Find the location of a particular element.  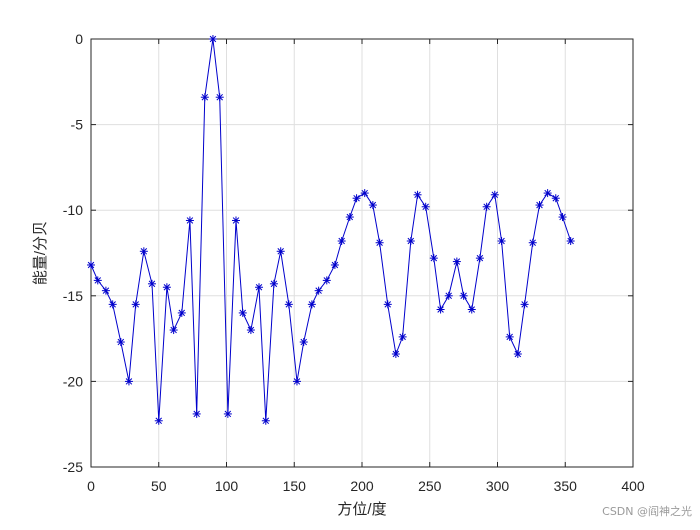

y-tick-label: -25 is located at coordinates (73, 467).